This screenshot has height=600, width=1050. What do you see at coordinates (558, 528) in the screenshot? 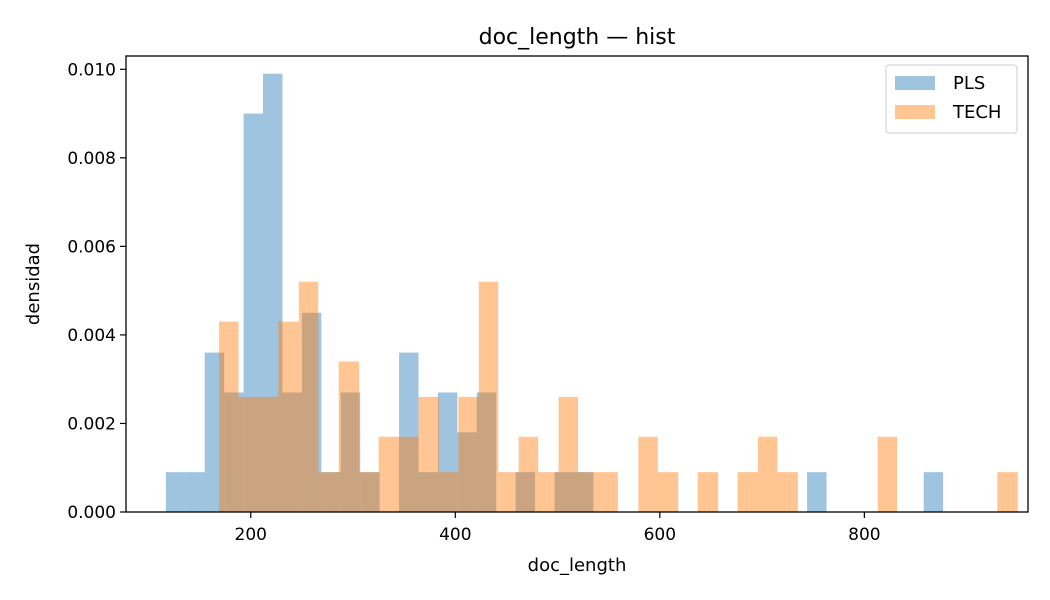
I see `x-axis: 200 400 600 800` at bounding box center [558, 528].